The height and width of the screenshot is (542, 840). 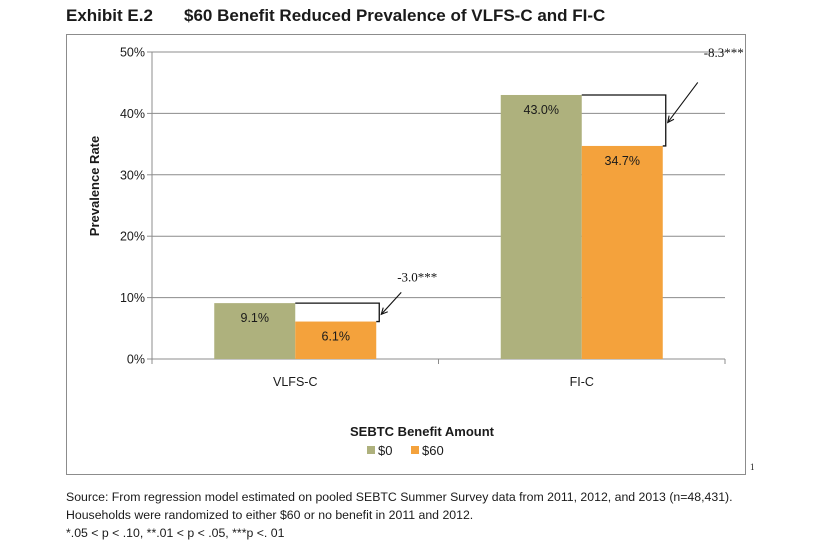 I want to click on y-tick-label: 10%, so click(x=132, y=298).